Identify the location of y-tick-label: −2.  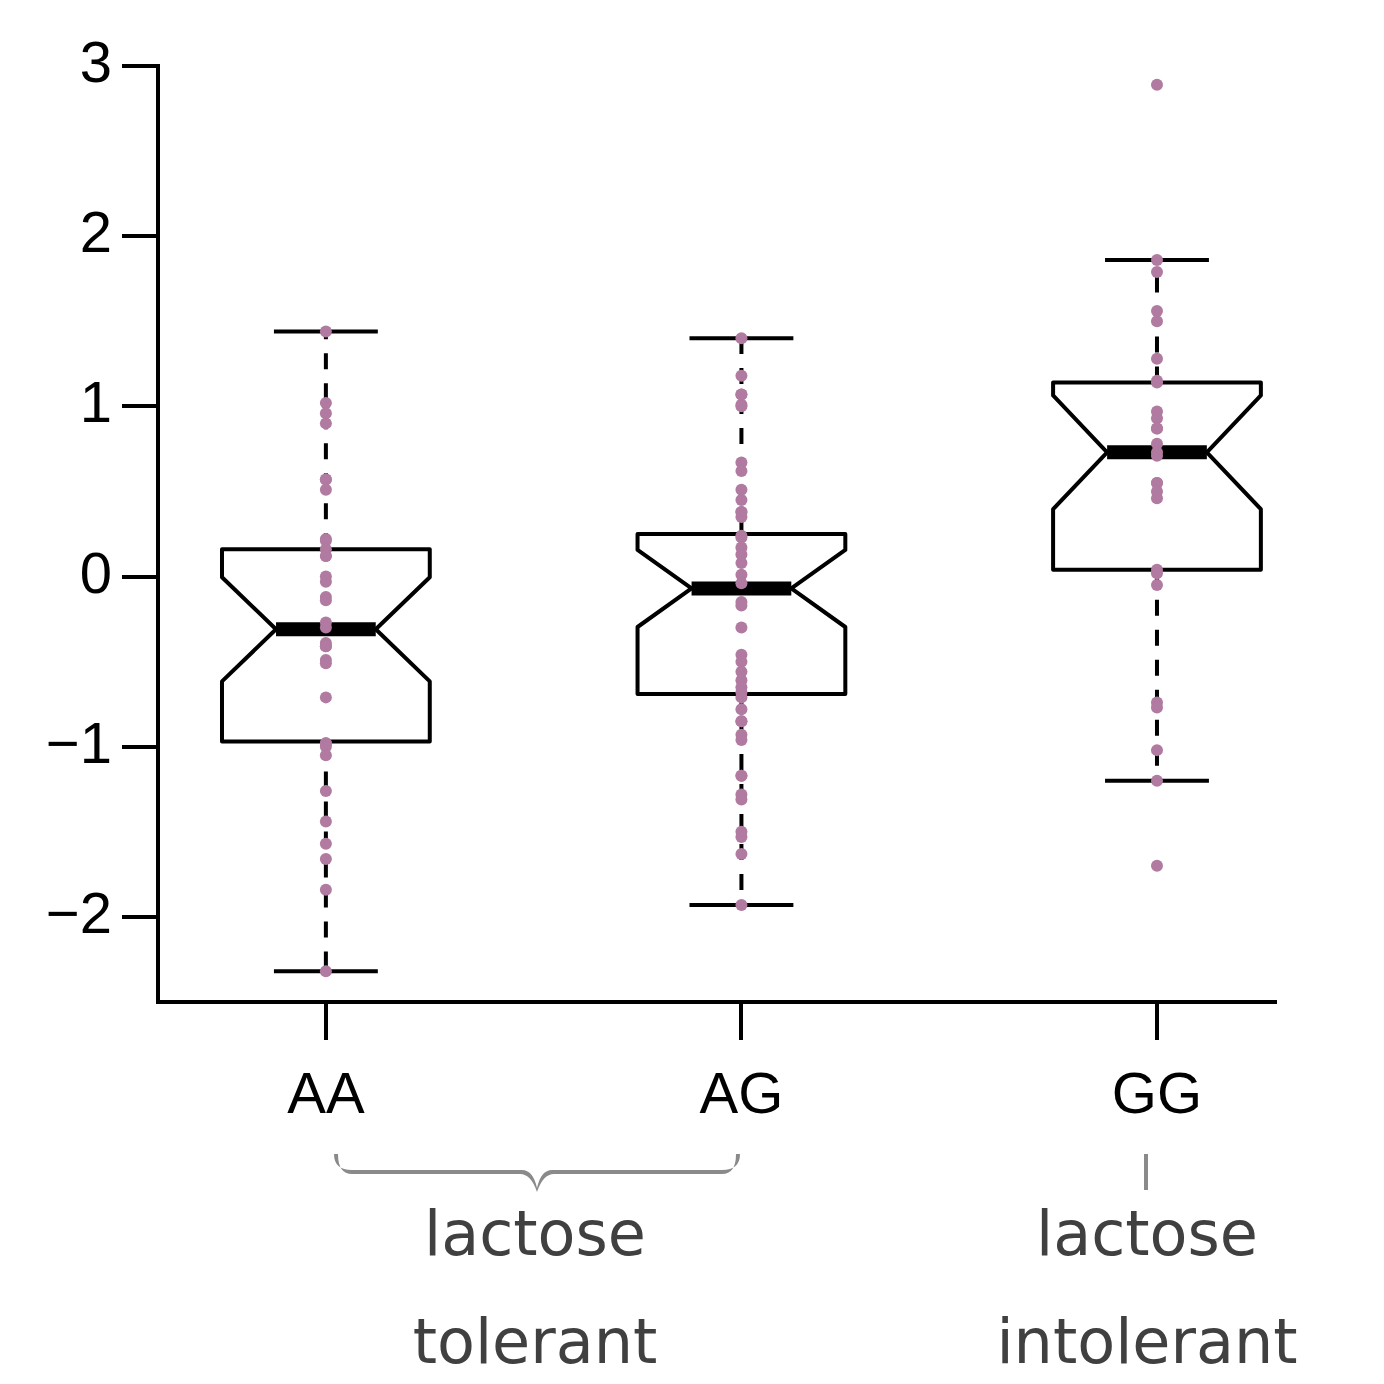
(78, 912).